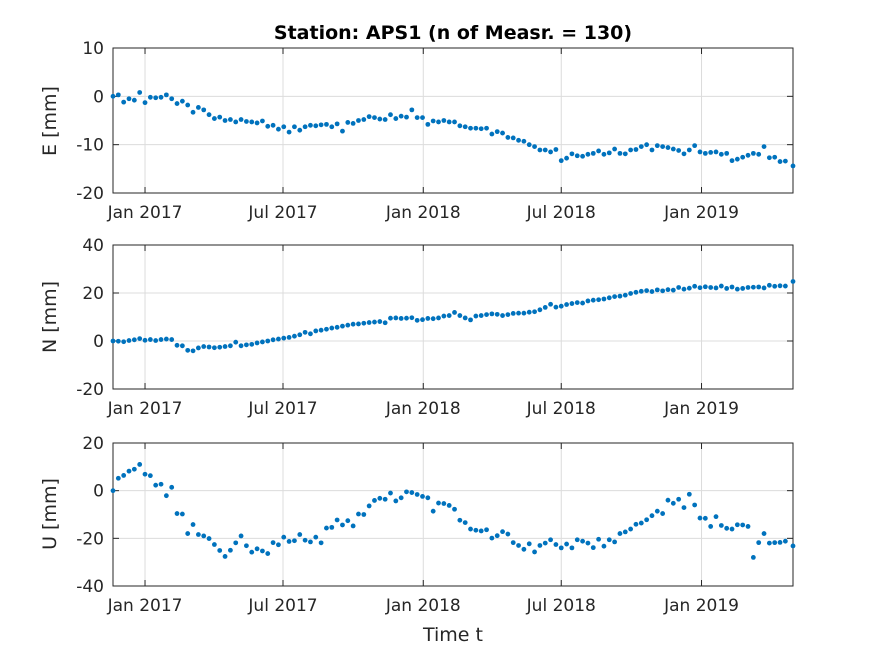 The height and width of the screenshot is (656, 875). What do you see at coordinates (98, 492) in the screenshot?
I see `y-tick-label: 0` at bounding box center [98, 492].